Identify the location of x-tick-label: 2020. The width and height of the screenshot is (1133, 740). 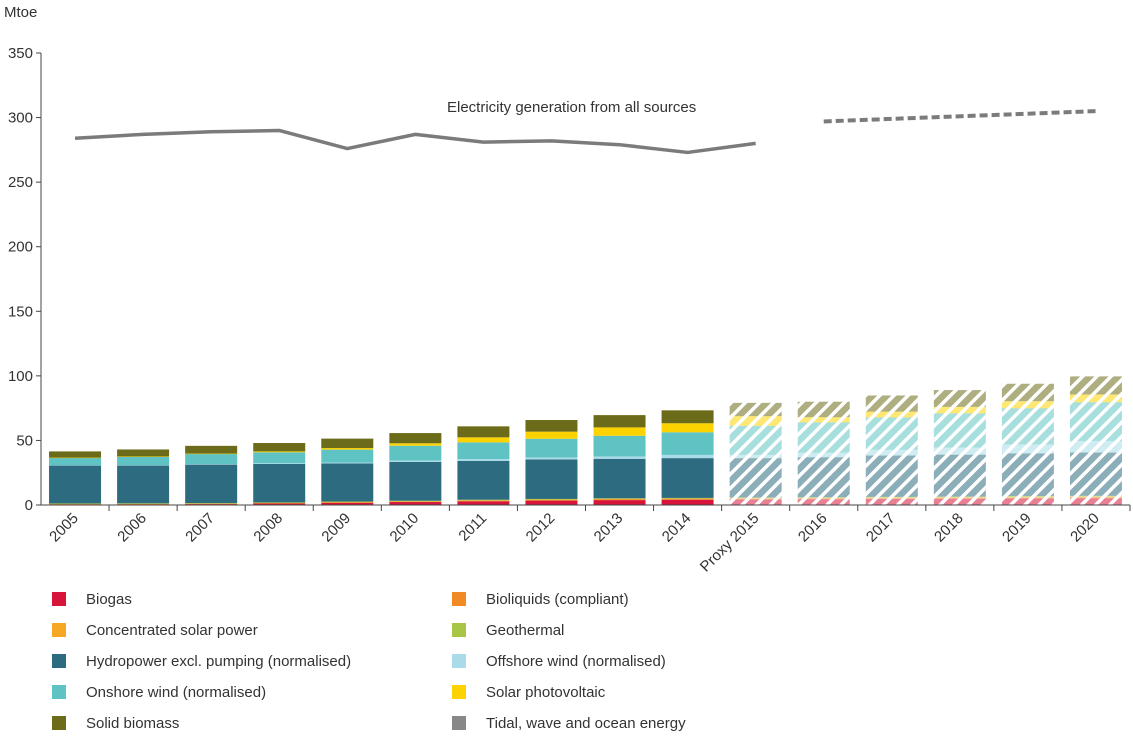
(1085, 528).